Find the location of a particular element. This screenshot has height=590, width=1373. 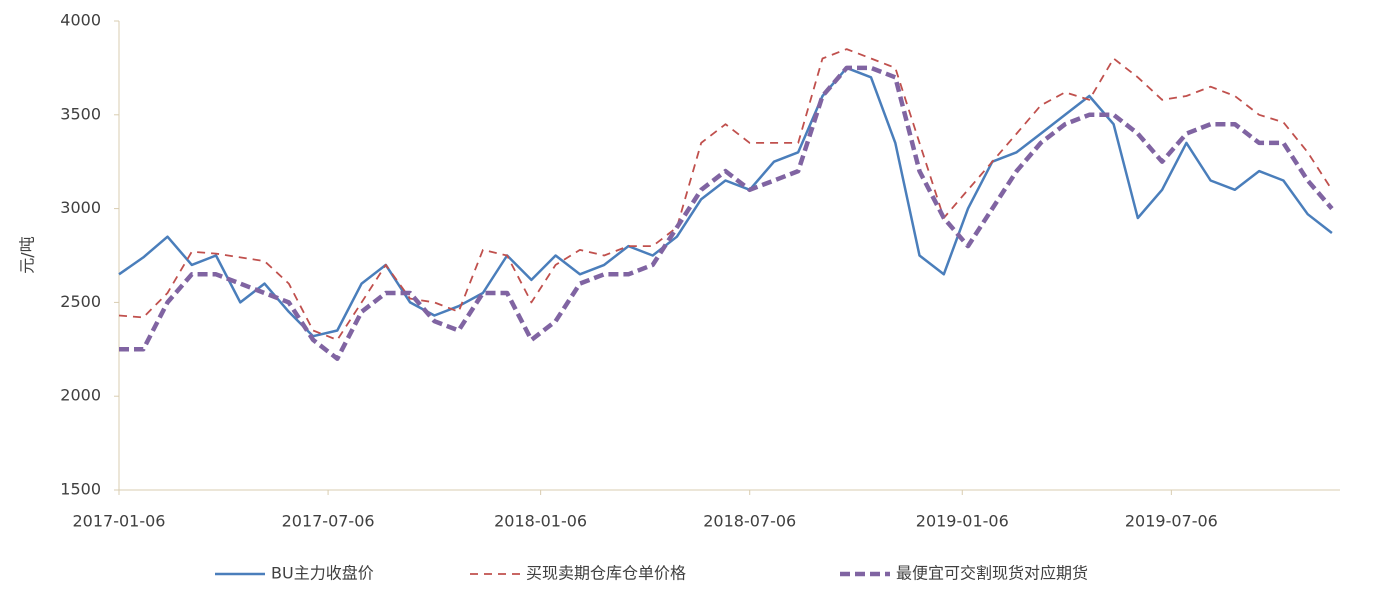

y-tick-label: 3500 is located at coordinates (80, 113).